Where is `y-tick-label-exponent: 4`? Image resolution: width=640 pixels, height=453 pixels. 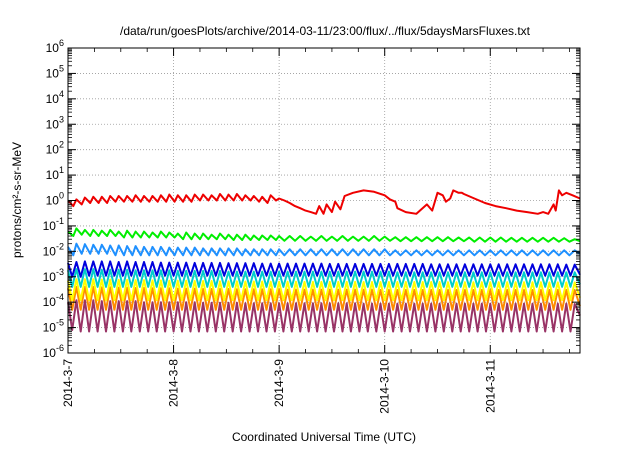 y-tick-label-exponent: 4 is located at coordinates (61, 94).